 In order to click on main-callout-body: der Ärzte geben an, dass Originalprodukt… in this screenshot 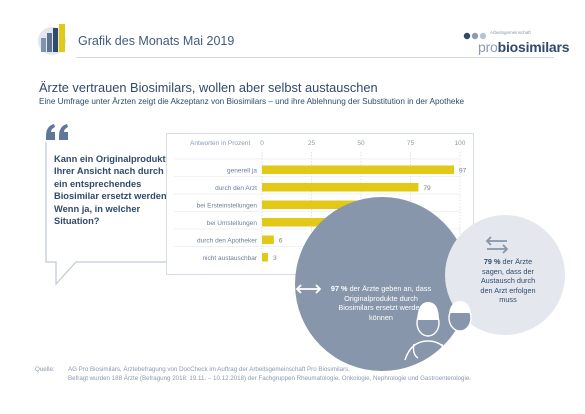, I will do `click(385, 303)`.